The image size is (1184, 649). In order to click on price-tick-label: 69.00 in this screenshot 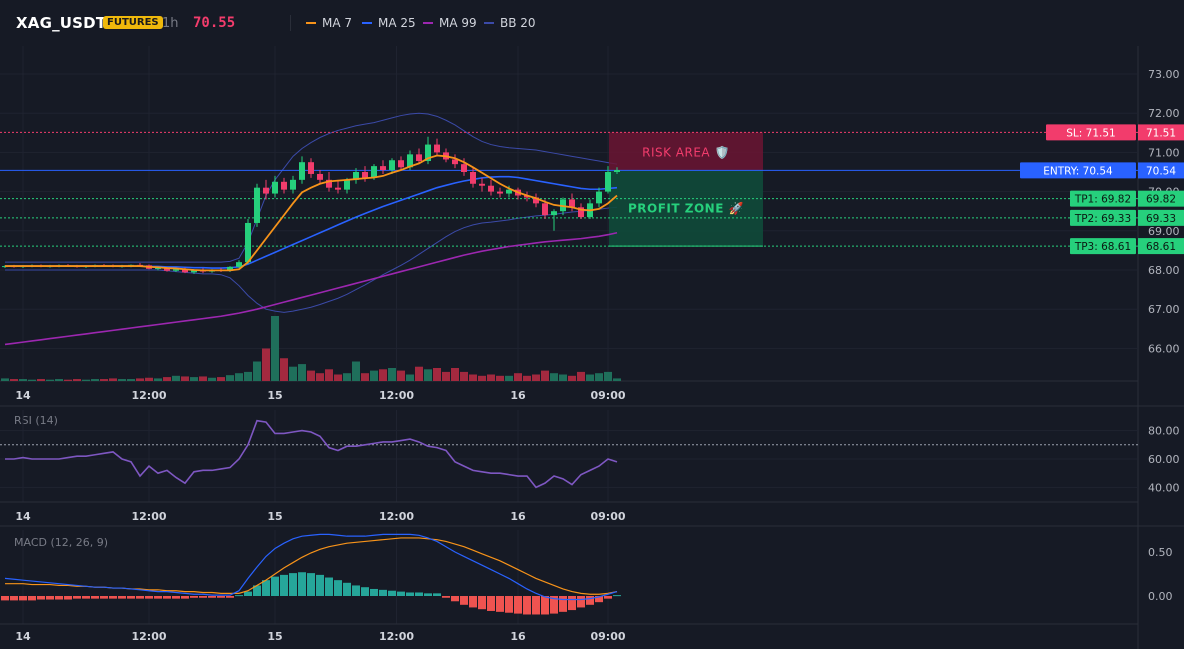, I will do `click(1164, 231)`.